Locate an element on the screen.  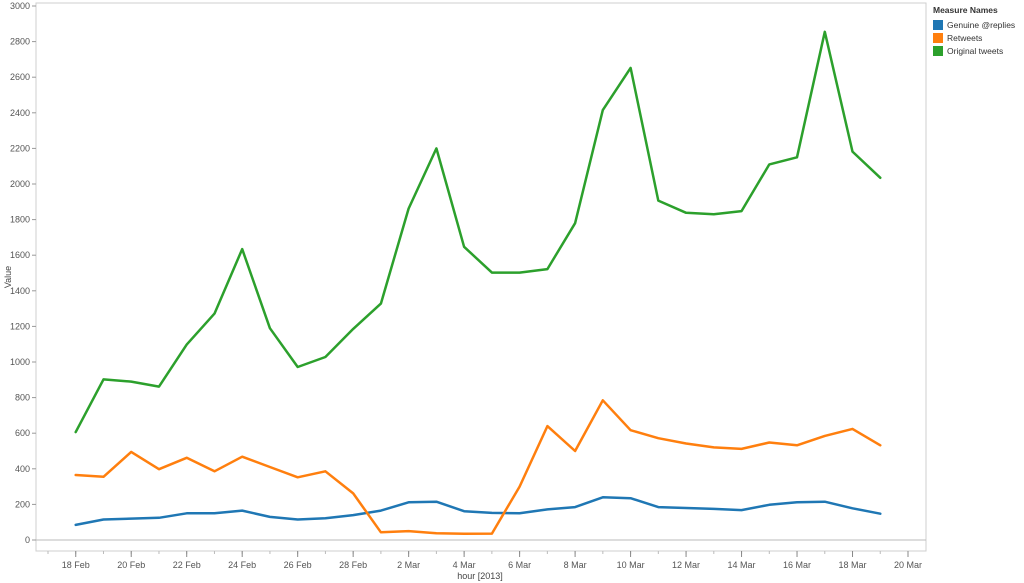
y-tick-label: 2400 is located at coordinates (20, 113).